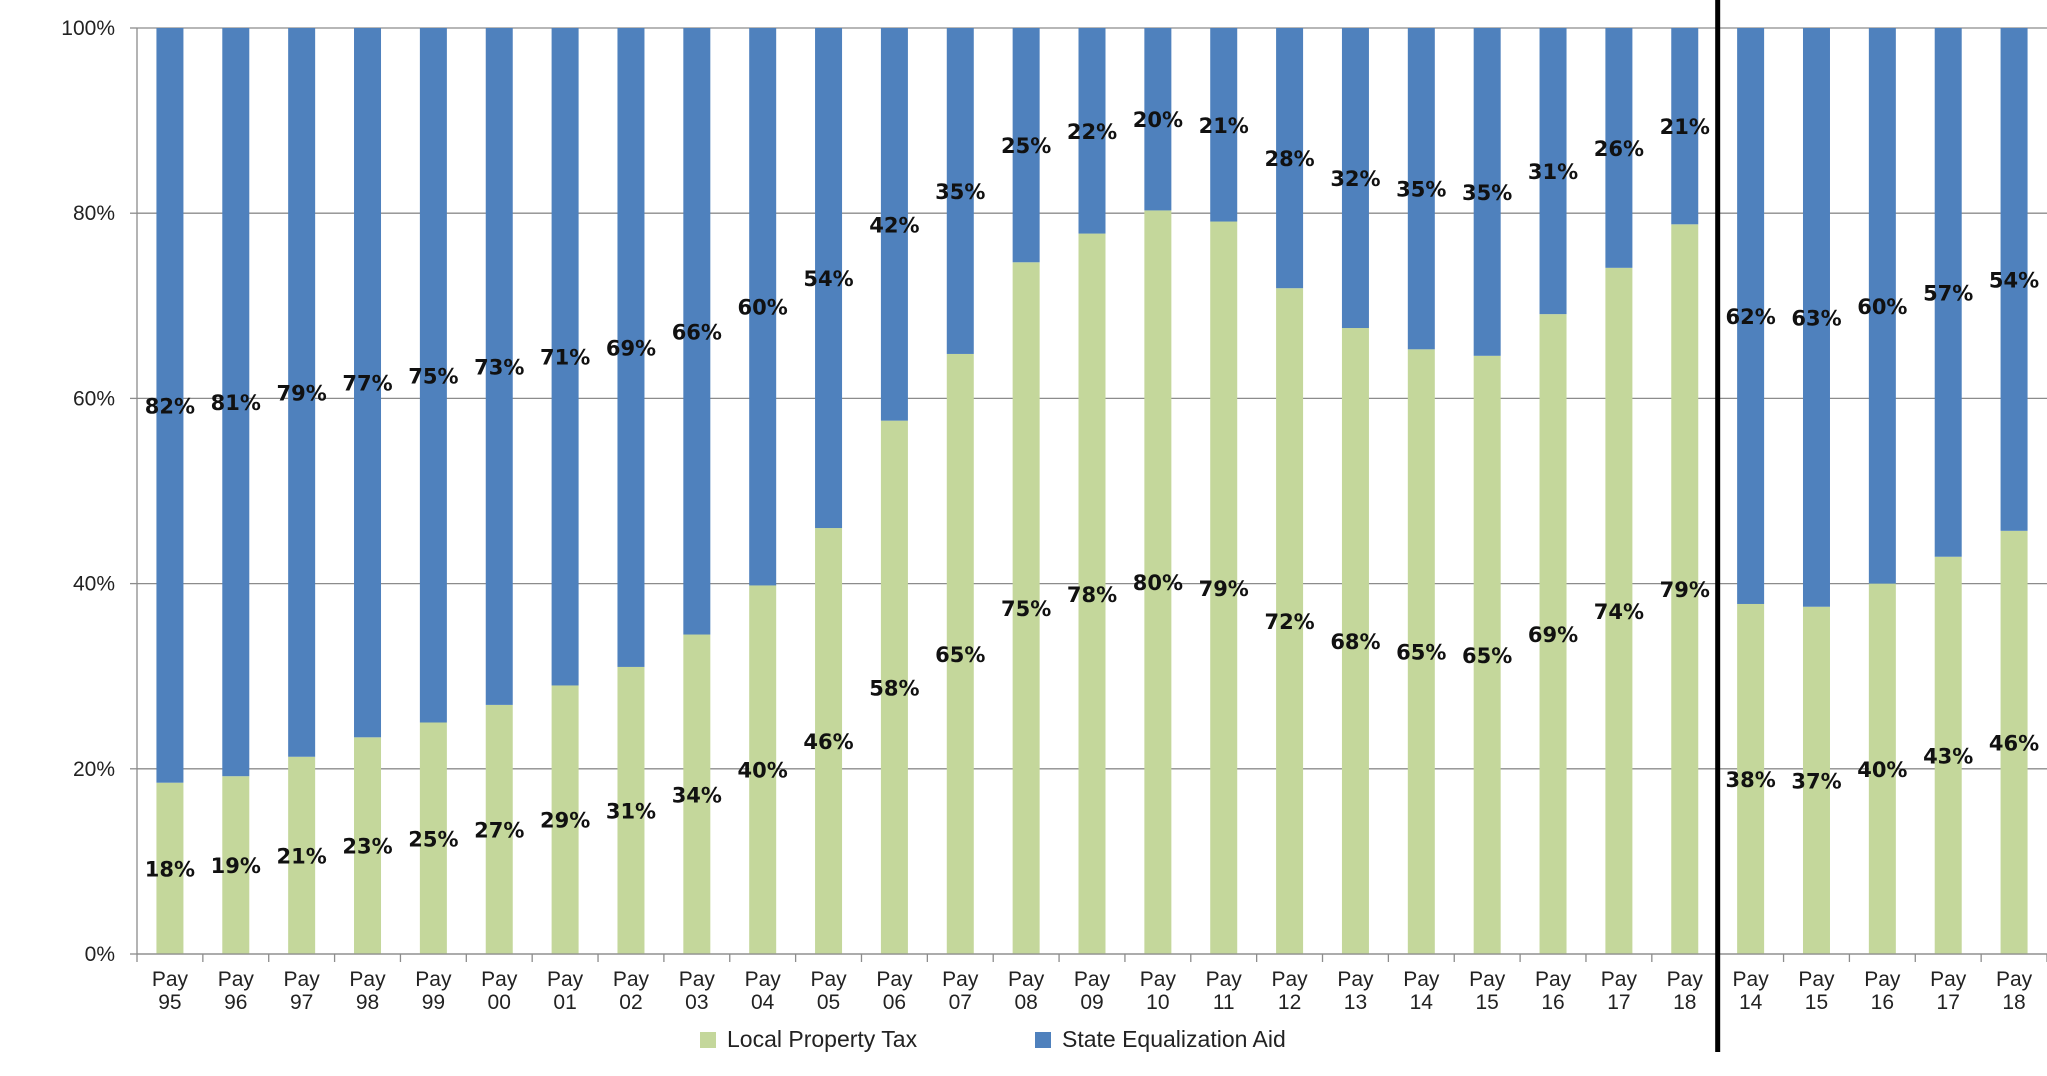 This screenshot has width=2047, height=1076. What do you see at coordinates (1355, 179) in the screenshot?
I see `data-label-state: 32%` at bounding box center [1355, 179].